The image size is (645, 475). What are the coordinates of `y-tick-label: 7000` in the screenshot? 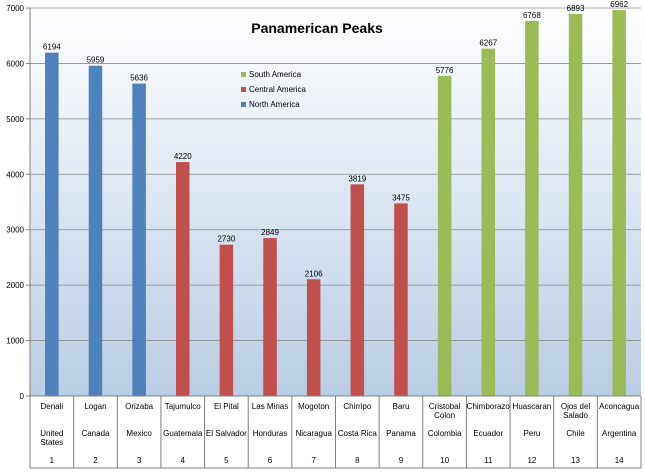 It's located at (15, 8).